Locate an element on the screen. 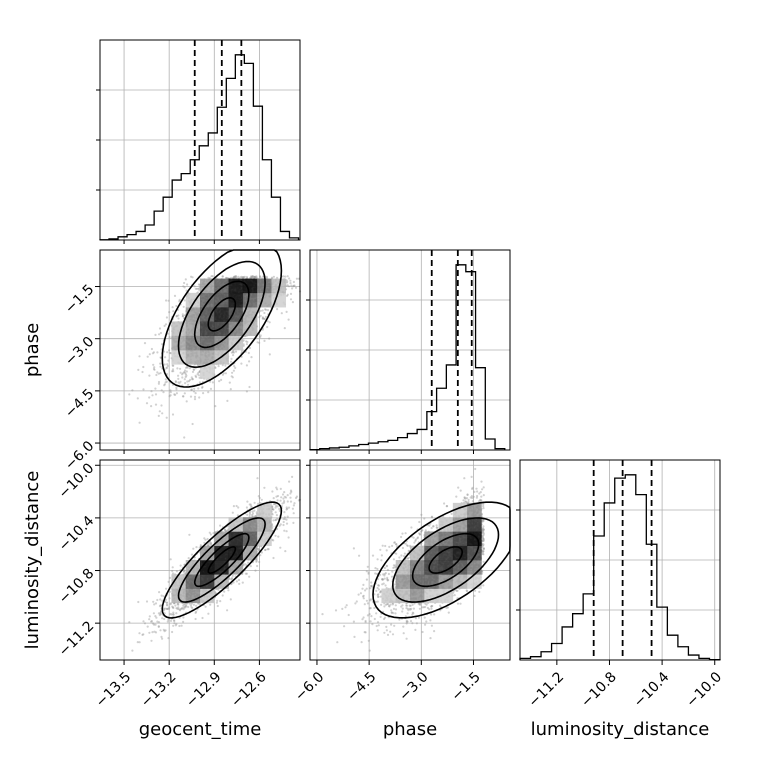  y-tick-label-phase-2: −3.0 is located at coordinates (79, 351).